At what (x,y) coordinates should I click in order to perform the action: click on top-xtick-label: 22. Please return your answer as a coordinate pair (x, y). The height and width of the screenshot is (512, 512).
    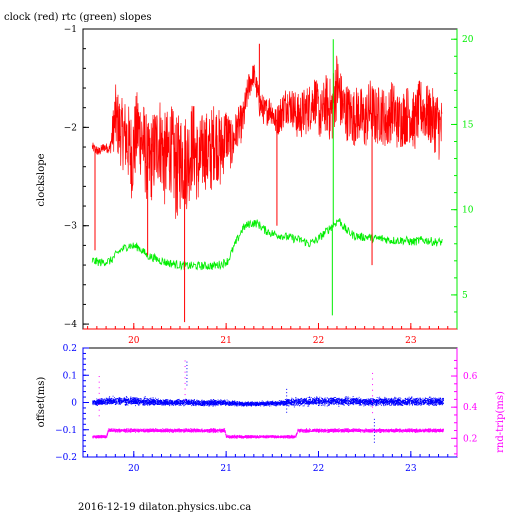
    Looking at the image, I should click on (318, 341).